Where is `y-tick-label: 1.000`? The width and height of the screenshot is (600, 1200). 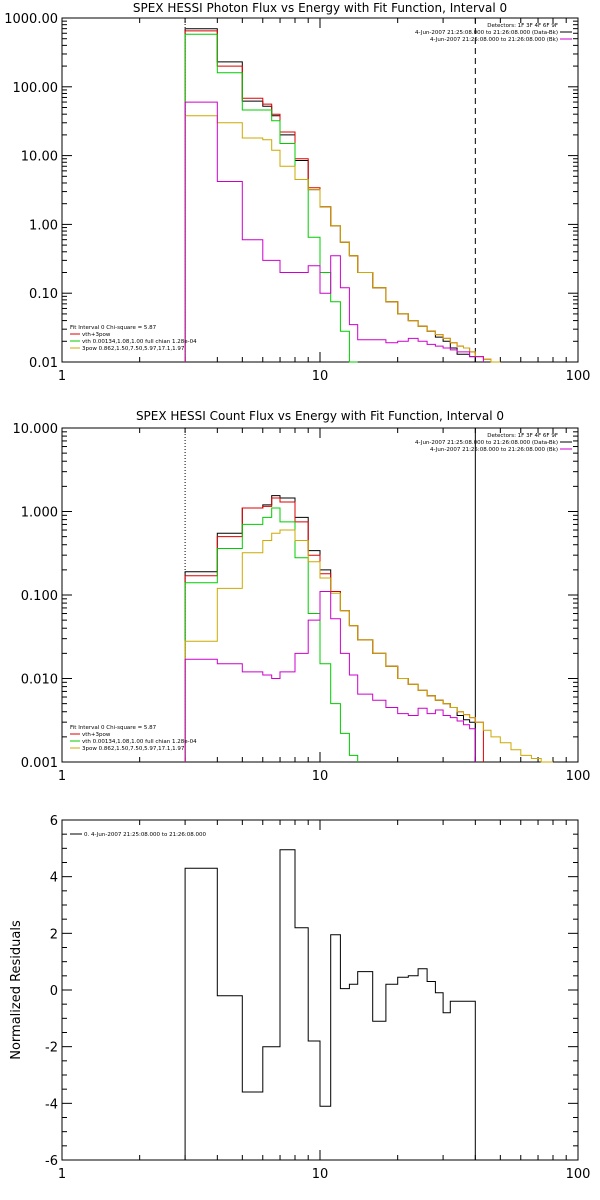 y-tick-label: 1.000 is located at coordinates (39, 513).